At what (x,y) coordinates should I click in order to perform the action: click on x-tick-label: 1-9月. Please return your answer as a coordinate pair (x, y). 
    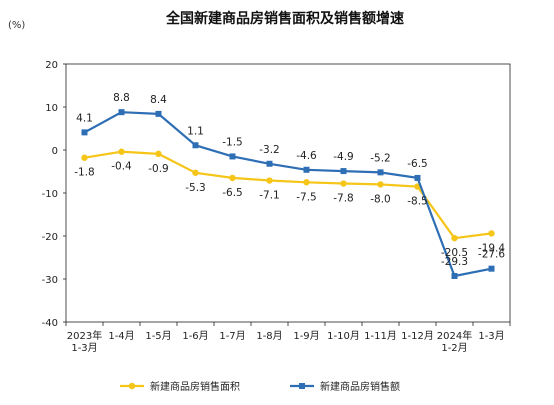
    Looking at the image, I should click on (306, 336).